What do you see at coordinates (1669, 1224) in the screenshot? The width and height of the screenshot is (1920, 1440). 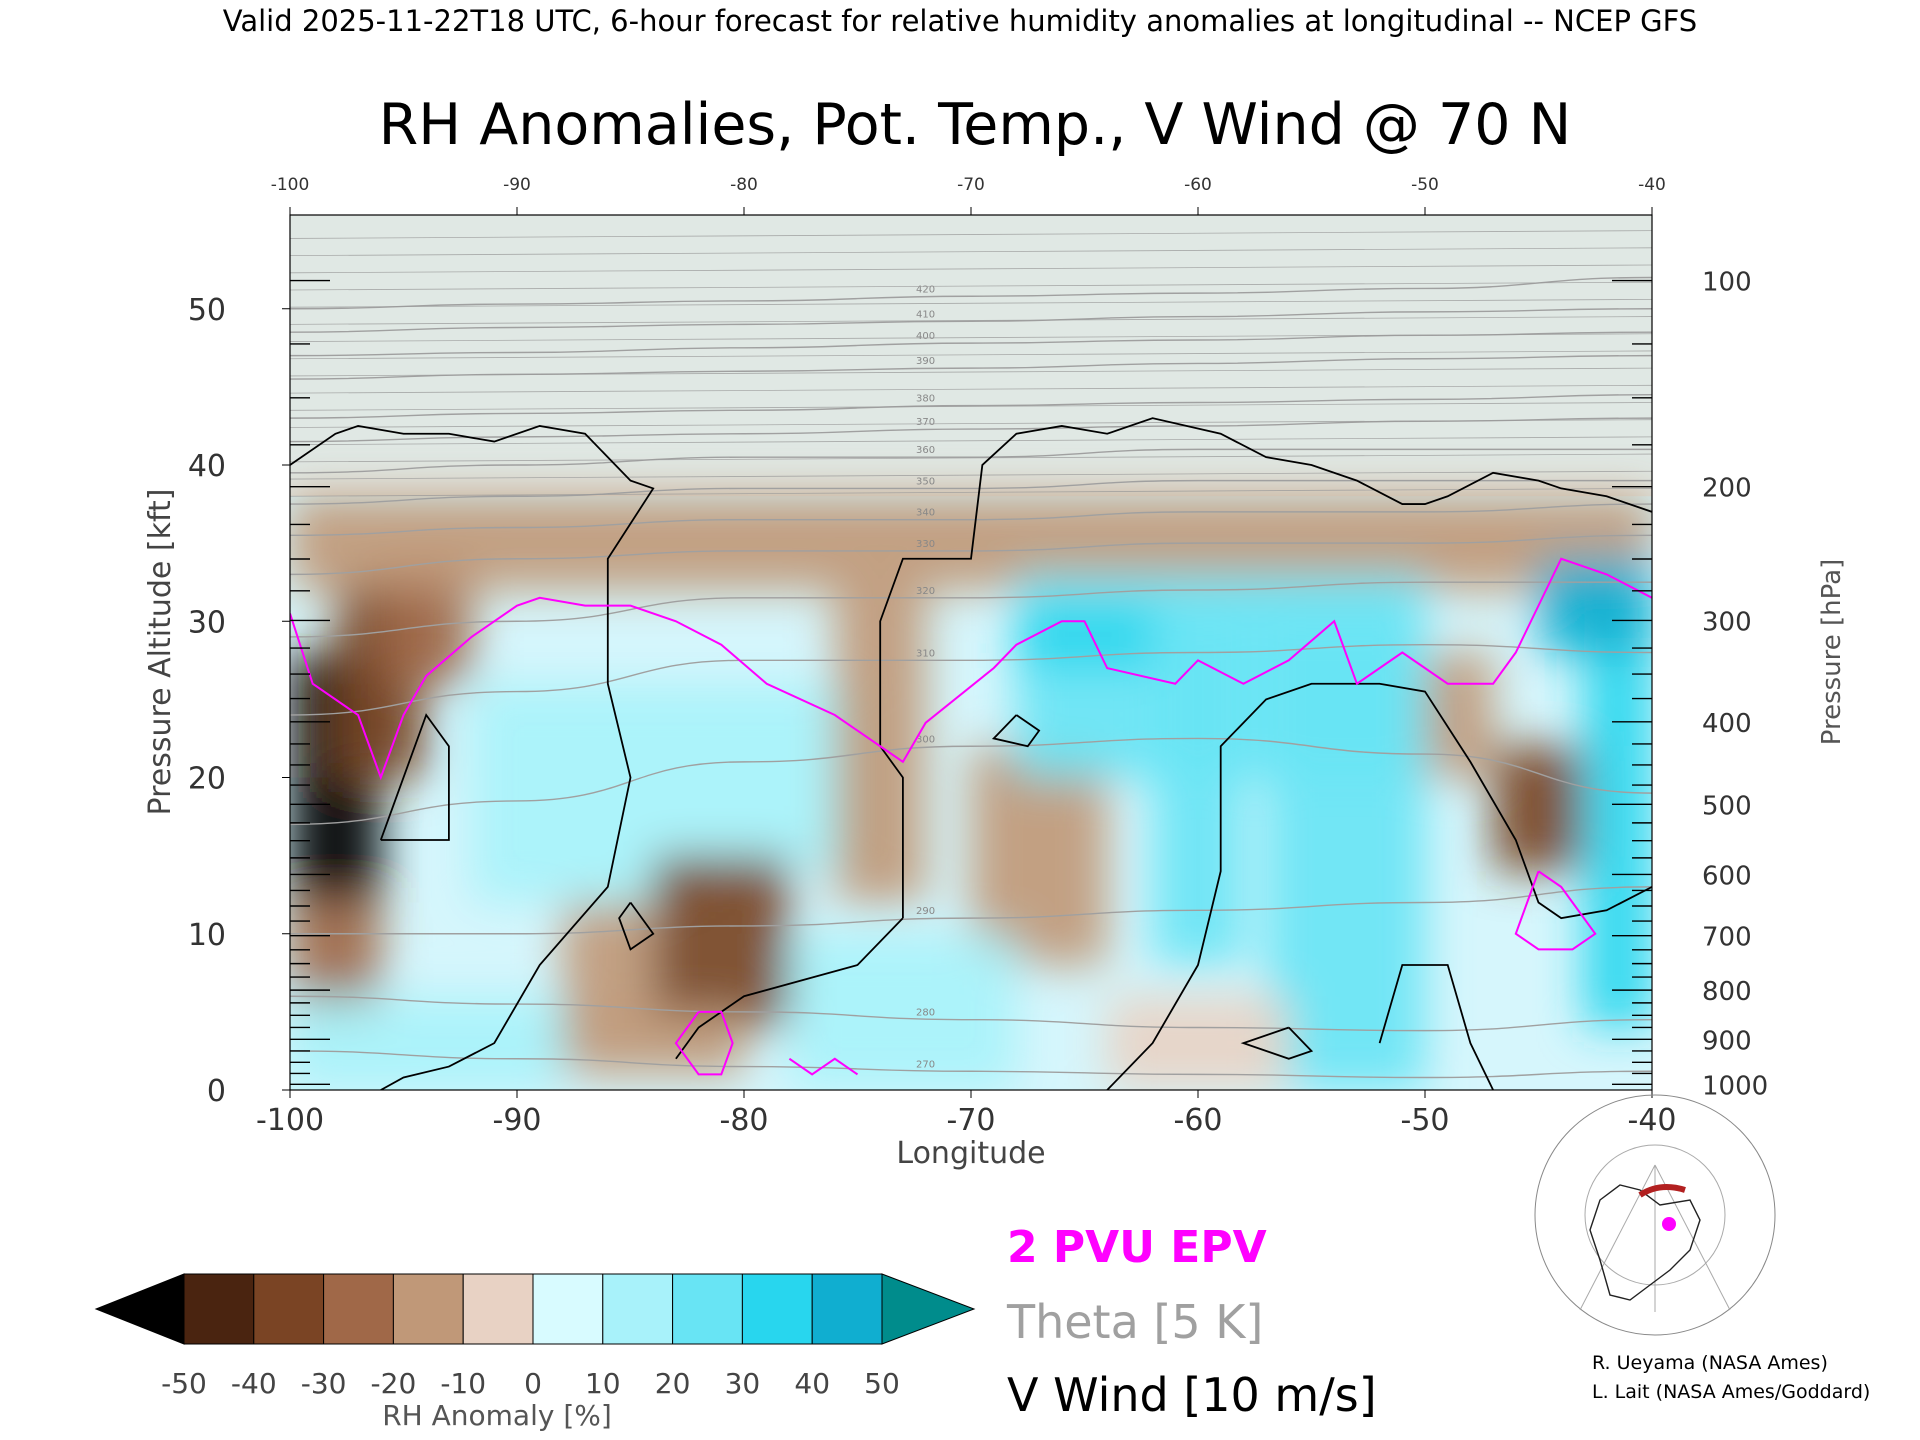 I see `map-location-marker` at bounding box center [1669, 1224].